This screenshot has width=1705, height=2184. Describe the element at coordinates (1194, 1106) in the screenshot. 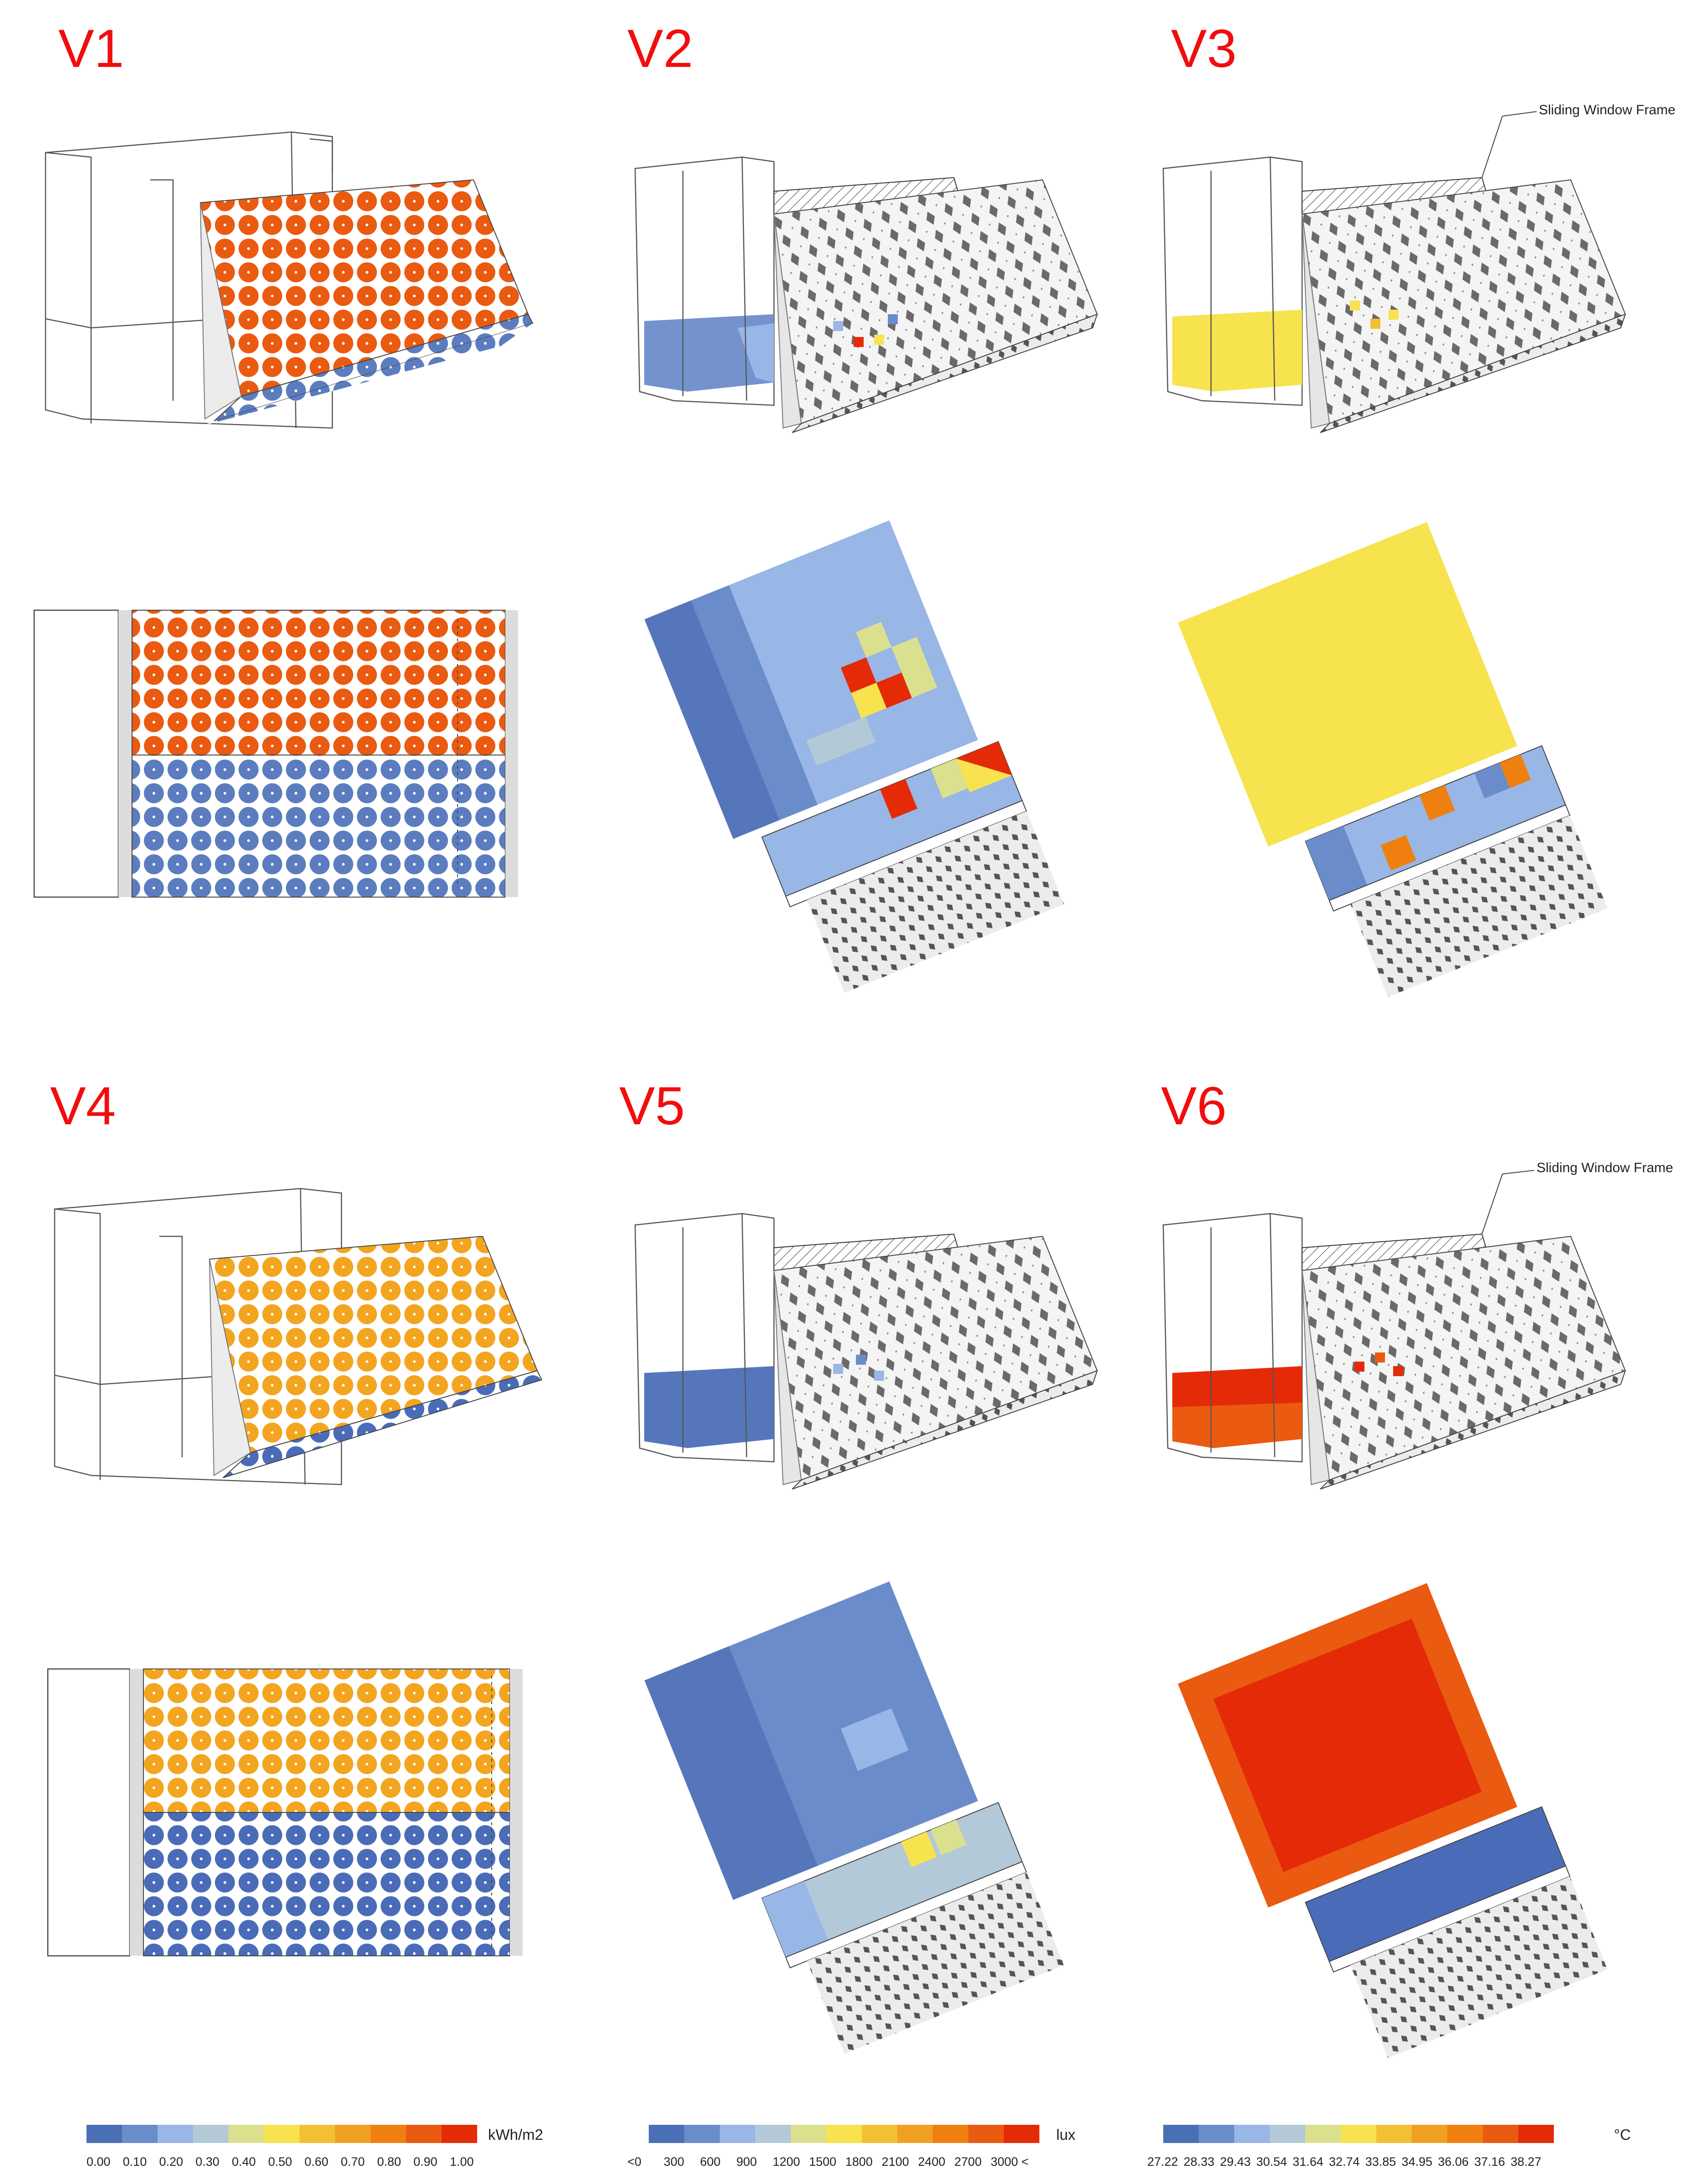

I see `panel-label-v6: V6` at that location.